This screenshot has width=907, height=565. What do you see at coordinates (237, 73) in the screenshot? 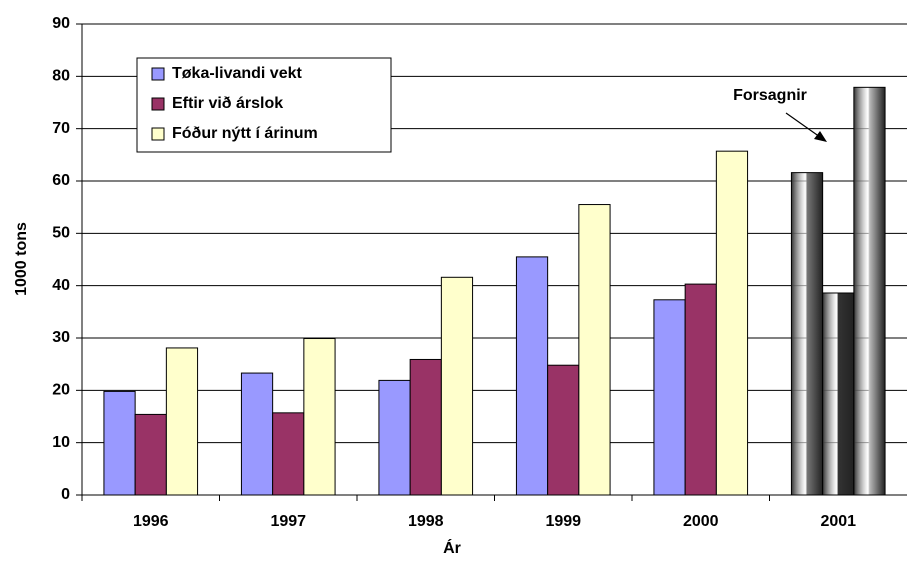
I see `legend-label: Tøka-livandi vekt` at bounding box center [237, 73].